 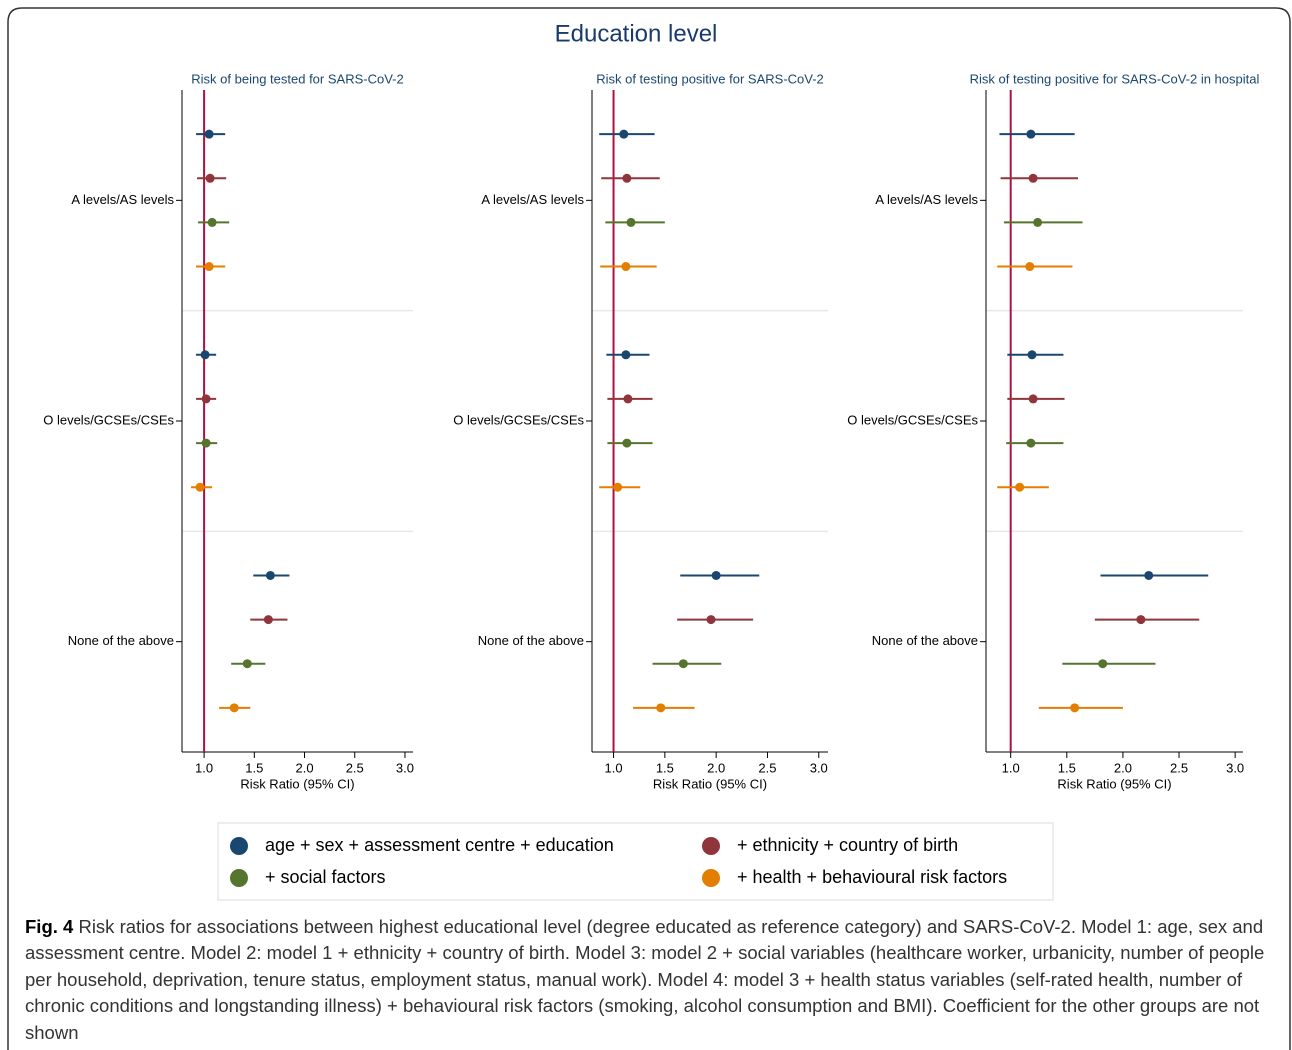 What do you see at coordinates (636, 33) in the screenshot?
I see `main-title: Education level` at bounding box center [636, 33].